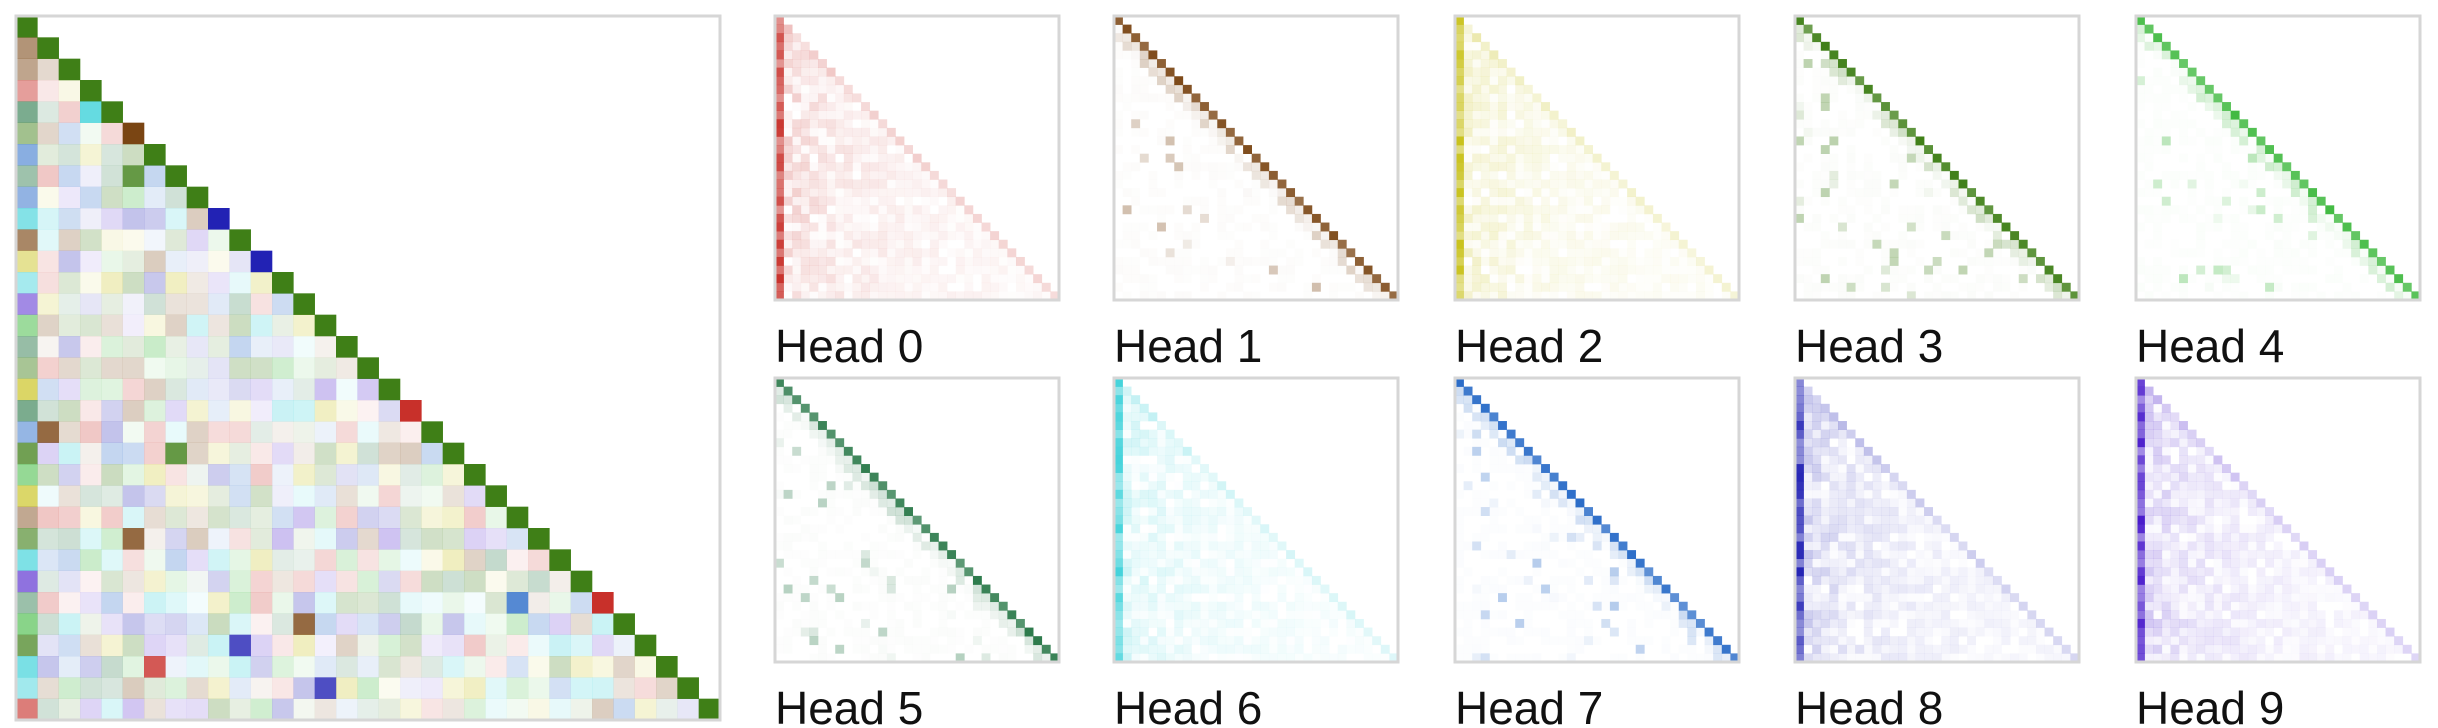 This screenshot has height=728, width=2438. What do you see at coordinates (917, 552) in the screenshot?
I see `head-panel: Head 5` at bounding box center [917, 552].